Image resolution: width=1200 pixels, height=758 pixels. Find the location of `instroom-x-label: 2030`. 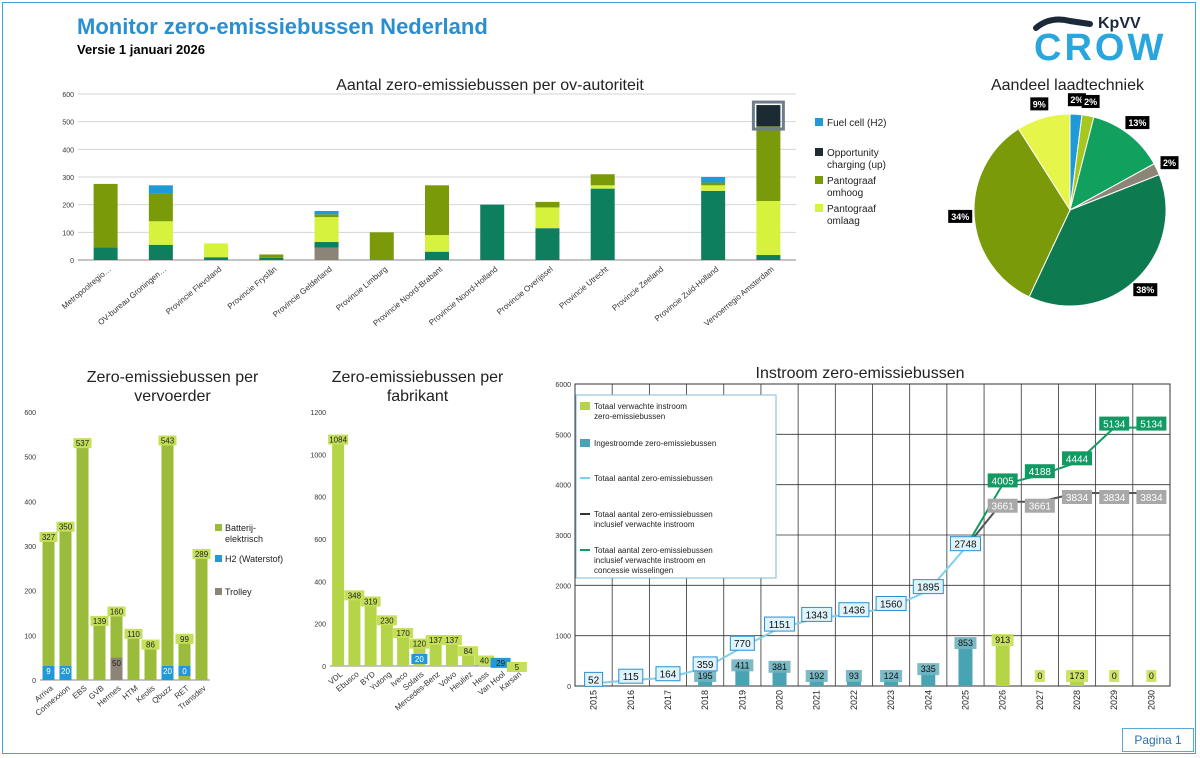

instroom-x-label: 2030 is located at coordinates (1151, 700).